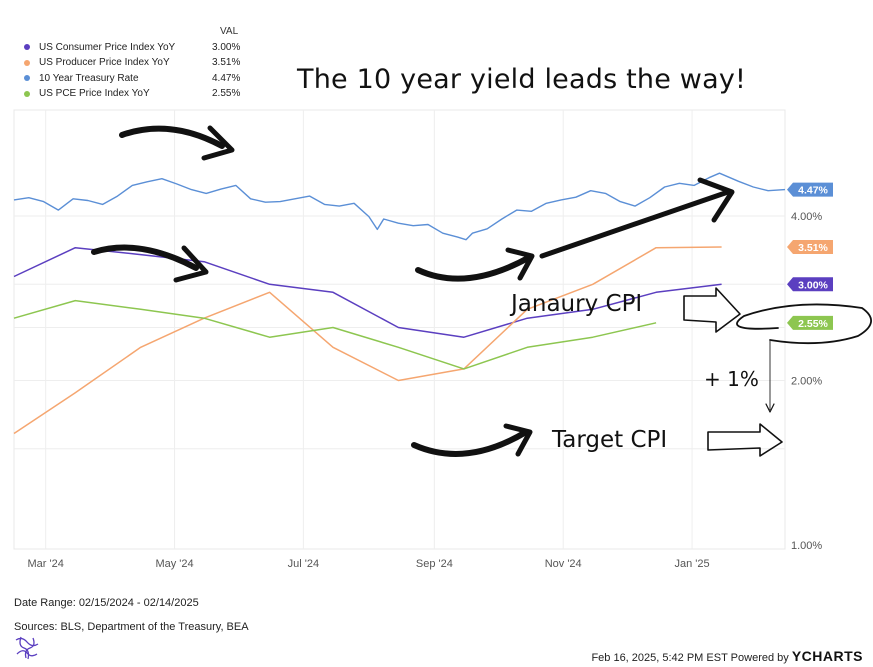 The height and width of the screenshot is (667, 873). I want to click on brand-name: YCHARTS, so click(827, 656).